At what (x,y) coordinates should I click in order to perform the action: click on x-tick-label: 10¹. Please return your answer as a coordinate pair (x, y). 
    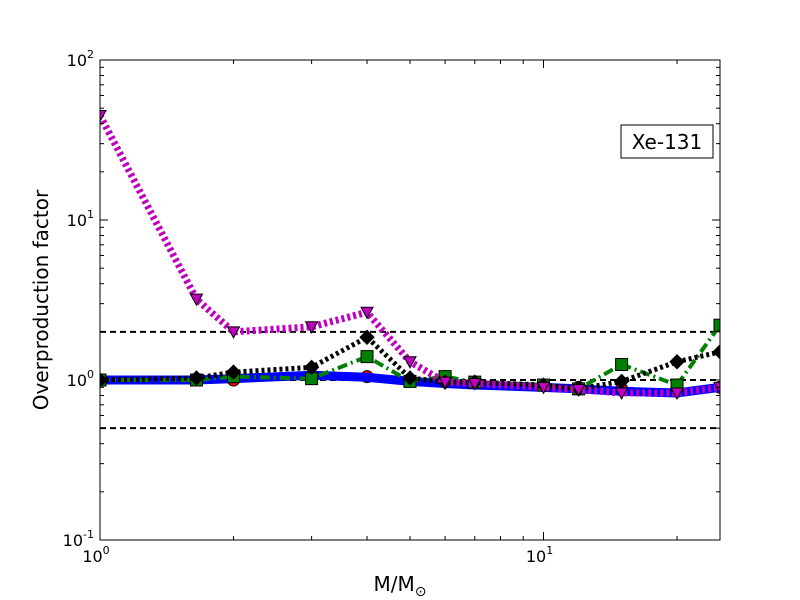
    Looking at the image, I should click on (539, 555).